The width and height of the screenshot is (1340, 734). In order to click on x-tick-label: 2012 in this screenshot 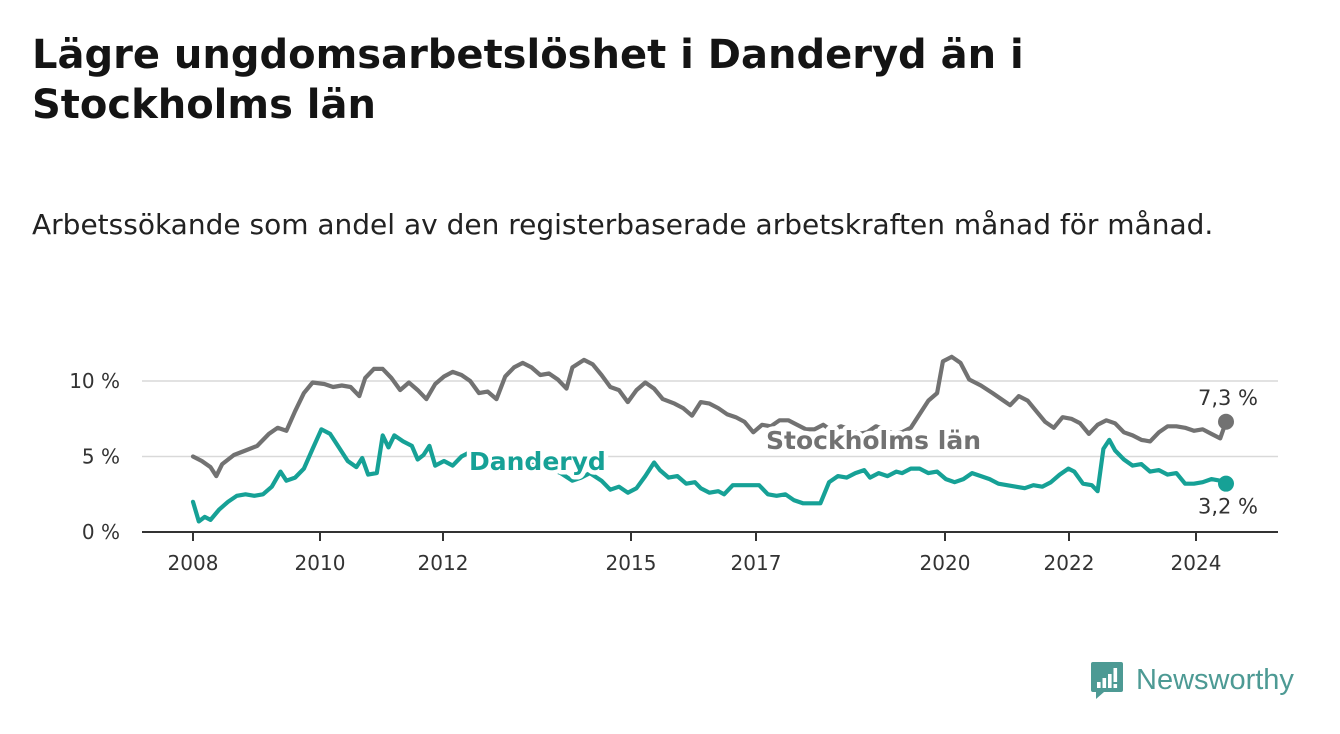, I will do `click(443, 563)`.